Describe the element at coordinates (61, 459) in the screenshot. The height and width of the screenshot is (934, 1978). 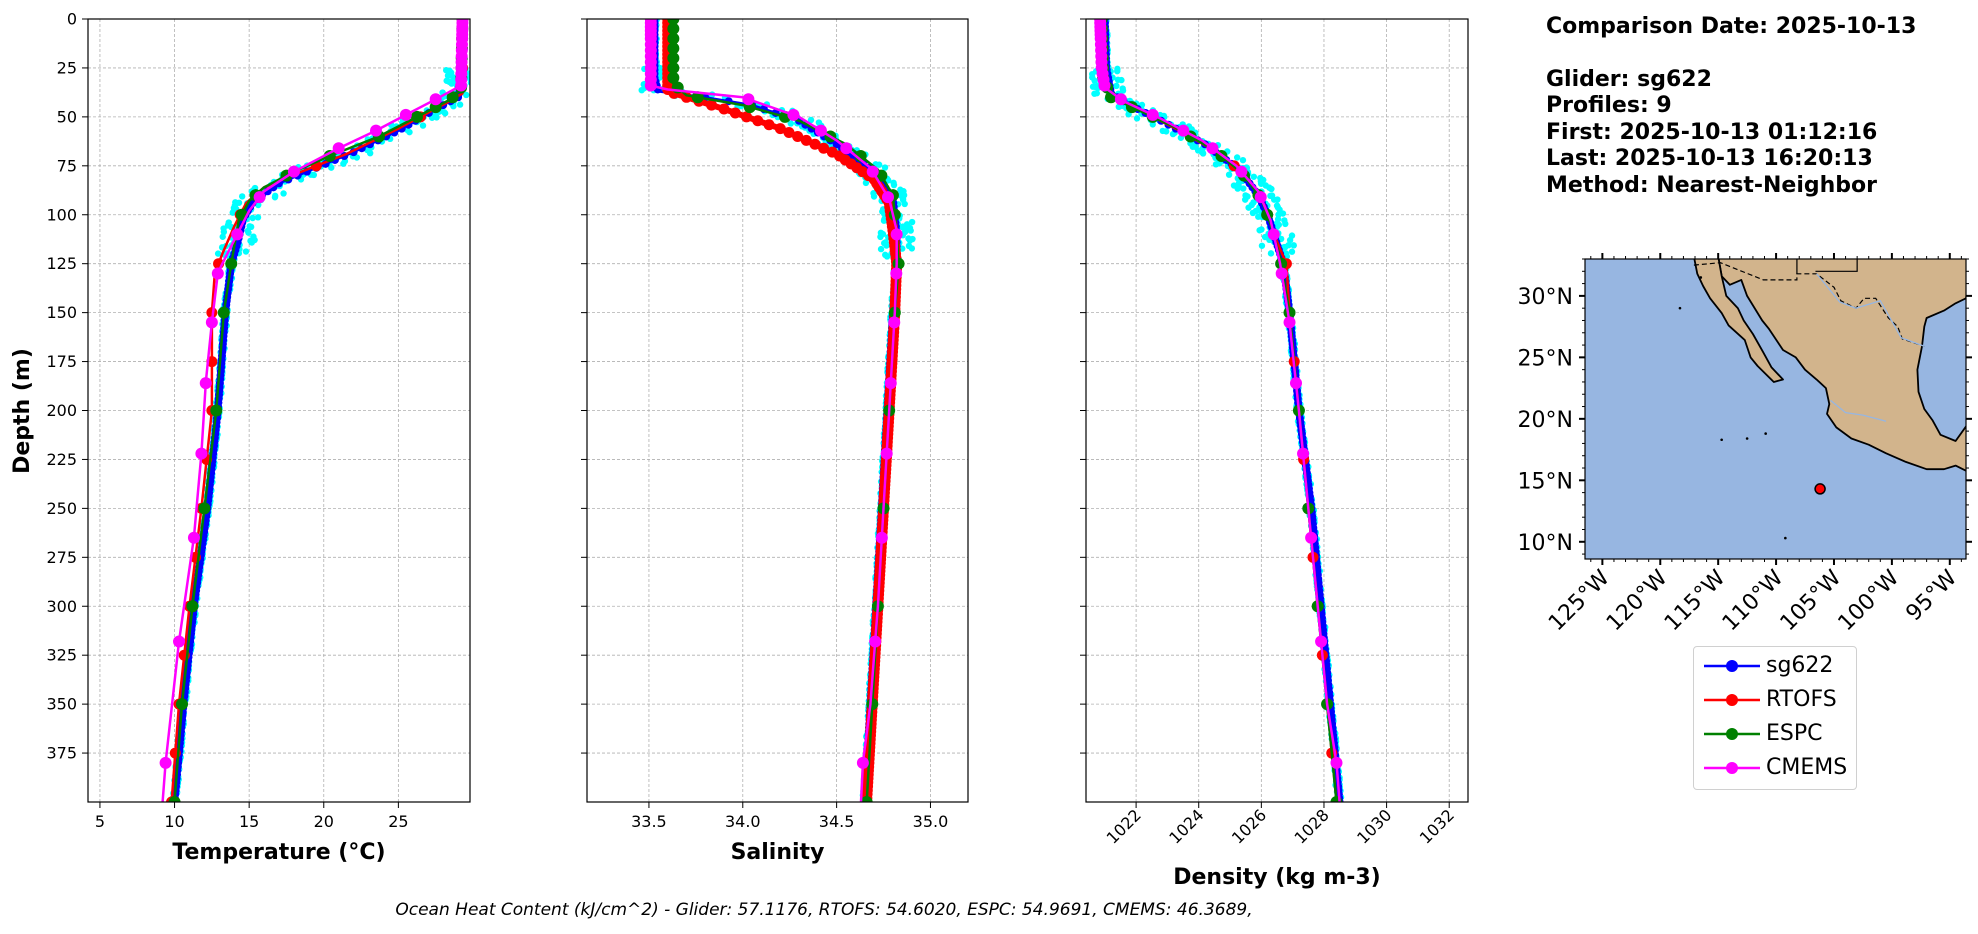
I see `y-tick-label: 225` at that location.